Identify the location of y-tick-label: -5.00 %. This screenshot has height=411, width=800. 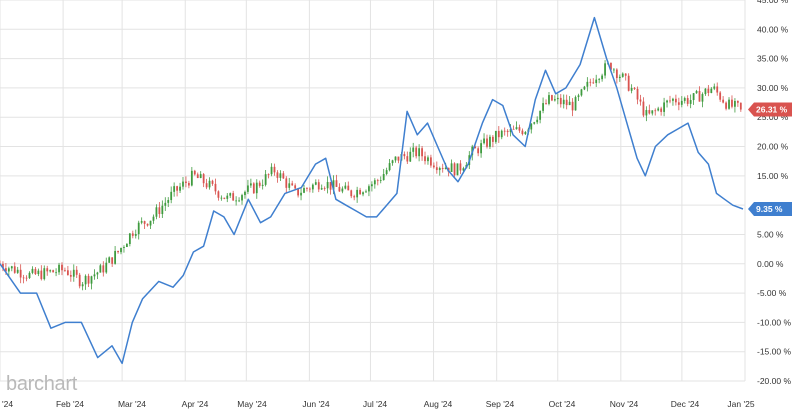
(772, 293).